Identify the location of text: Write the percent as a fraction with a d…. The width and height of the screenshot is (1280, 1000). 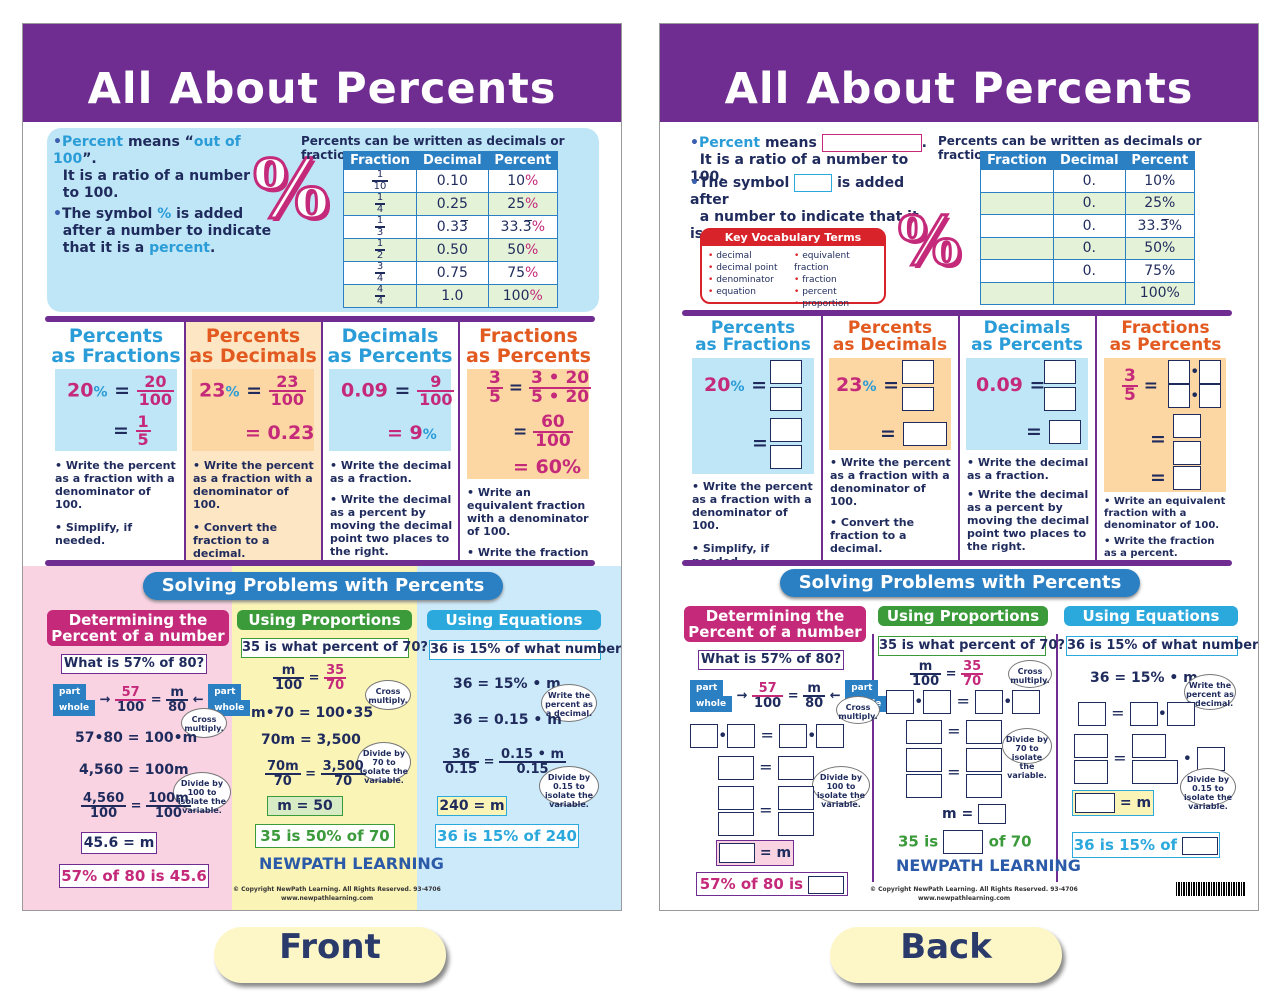
(115, 485).